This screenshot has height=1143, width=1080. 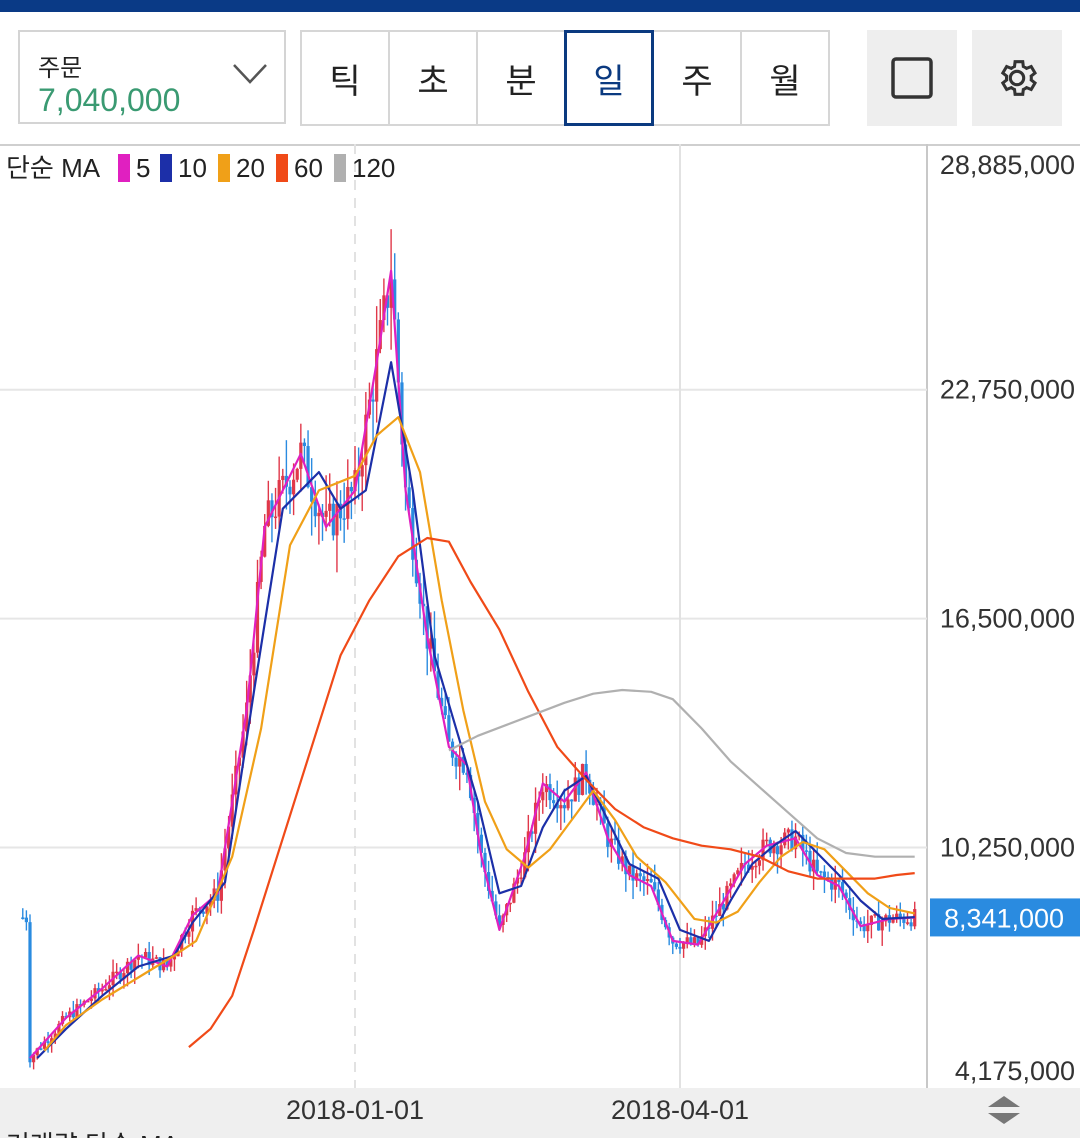 What do you see at coordinates (1004, 918) in the screenshot?
I see `current-price-label: 8,341,000` at bounding box center [1004, 918].